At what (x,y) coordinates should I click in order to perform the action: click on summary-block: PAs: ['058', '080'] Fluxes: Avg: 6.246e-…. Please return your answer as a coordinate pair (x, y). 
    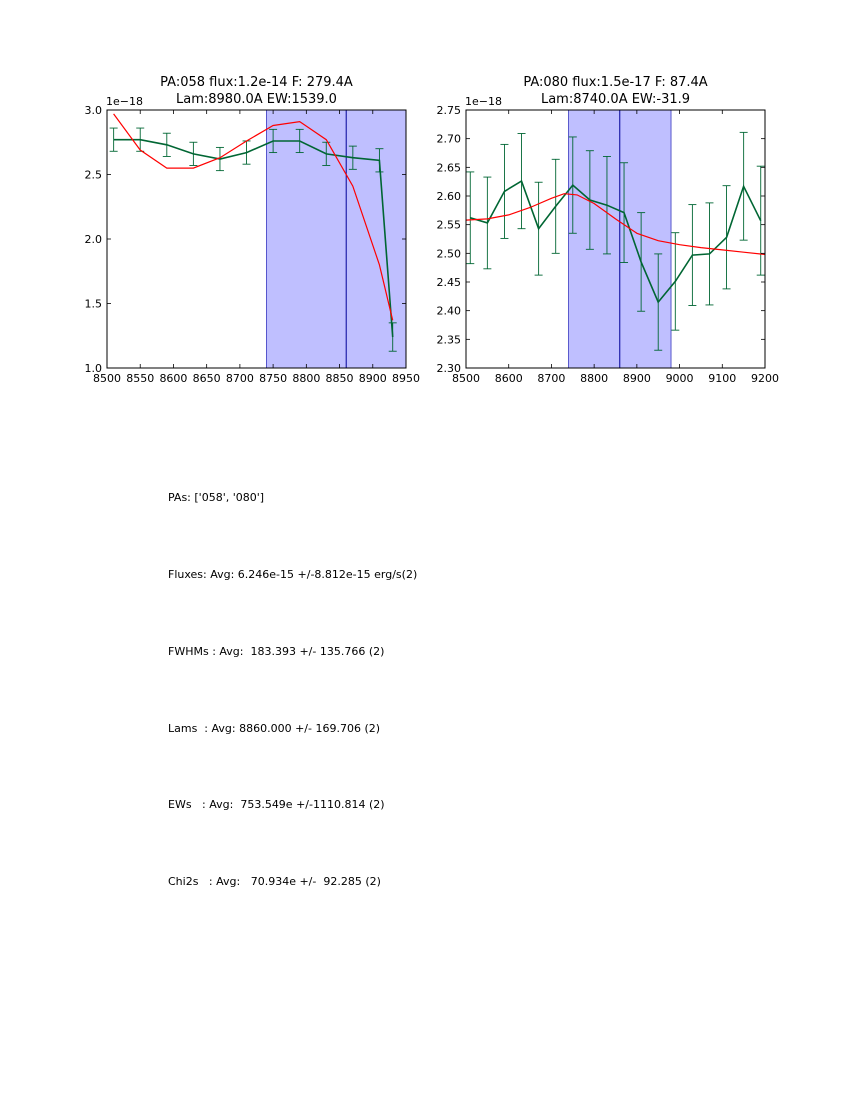
    Looking at the image, I should click on (292, 677).